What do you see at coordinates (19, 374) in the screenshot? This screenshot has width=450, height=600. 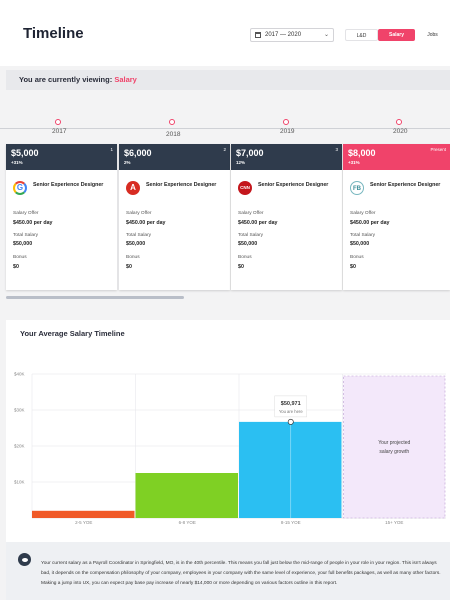 I see `y-tick-label: $40K` at bounding box center [19, 374].